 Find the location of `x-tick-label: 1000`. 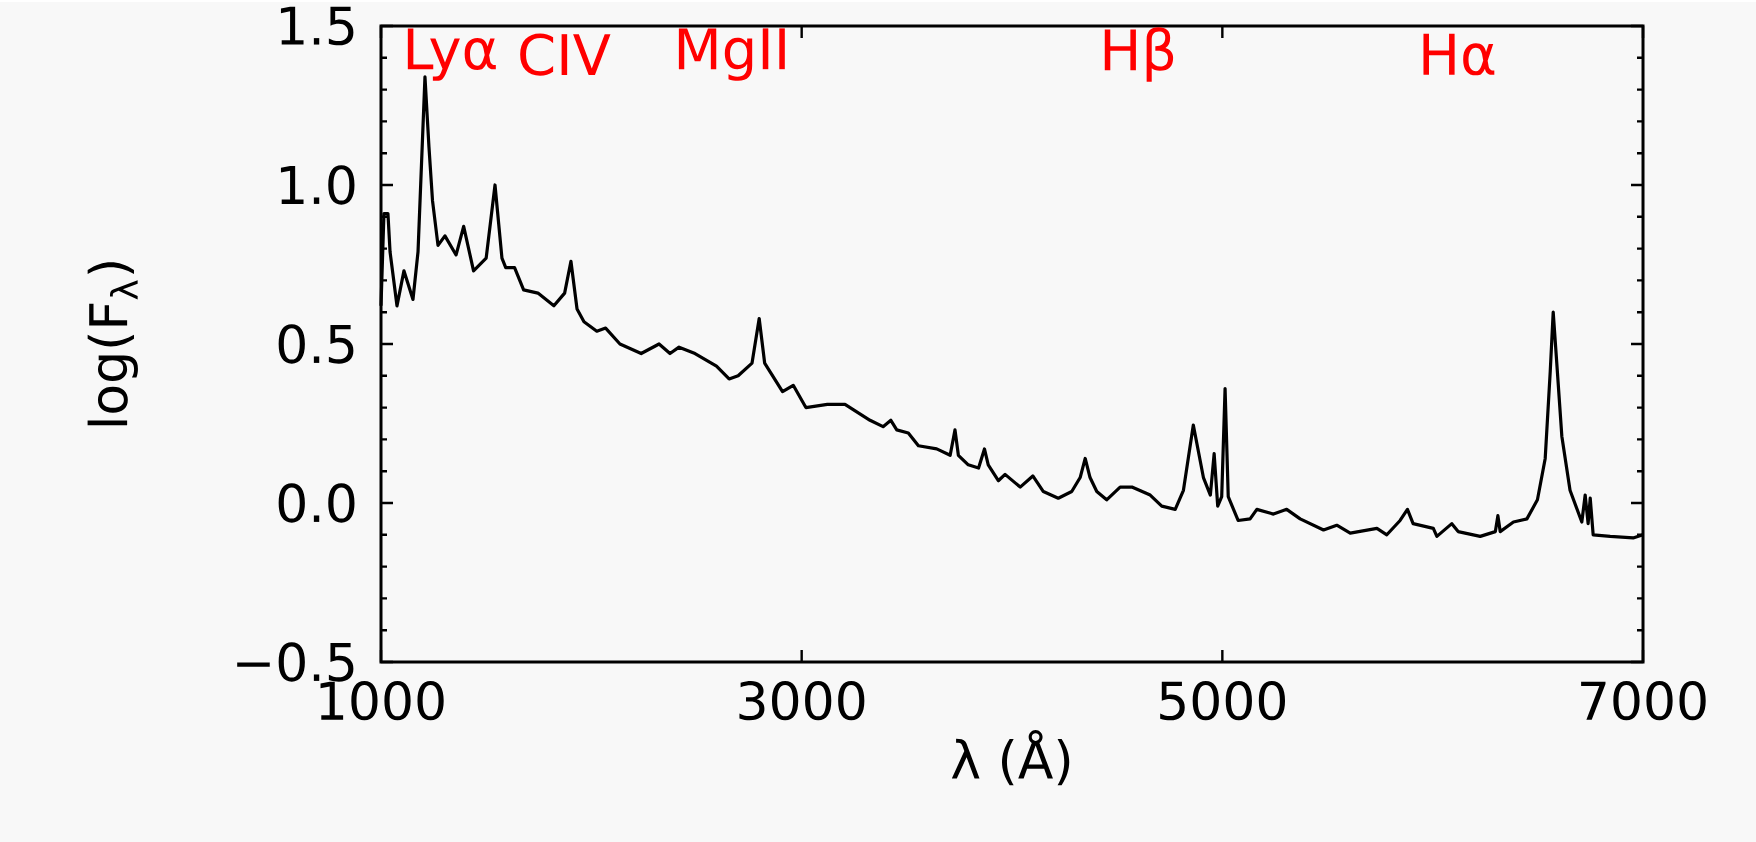

x-tick-label: 1000 is located at coordinates (382, 701).